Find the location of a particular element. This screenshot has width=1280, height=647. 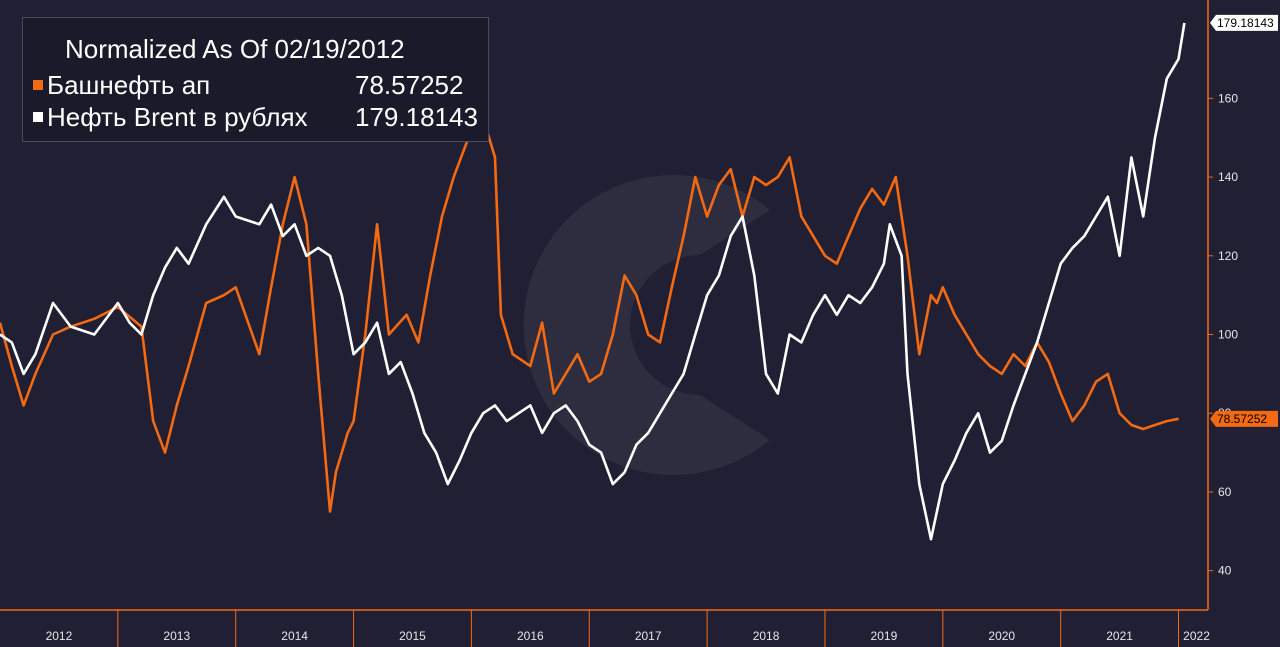

watermark-logo is located at coordinates (646, 325).